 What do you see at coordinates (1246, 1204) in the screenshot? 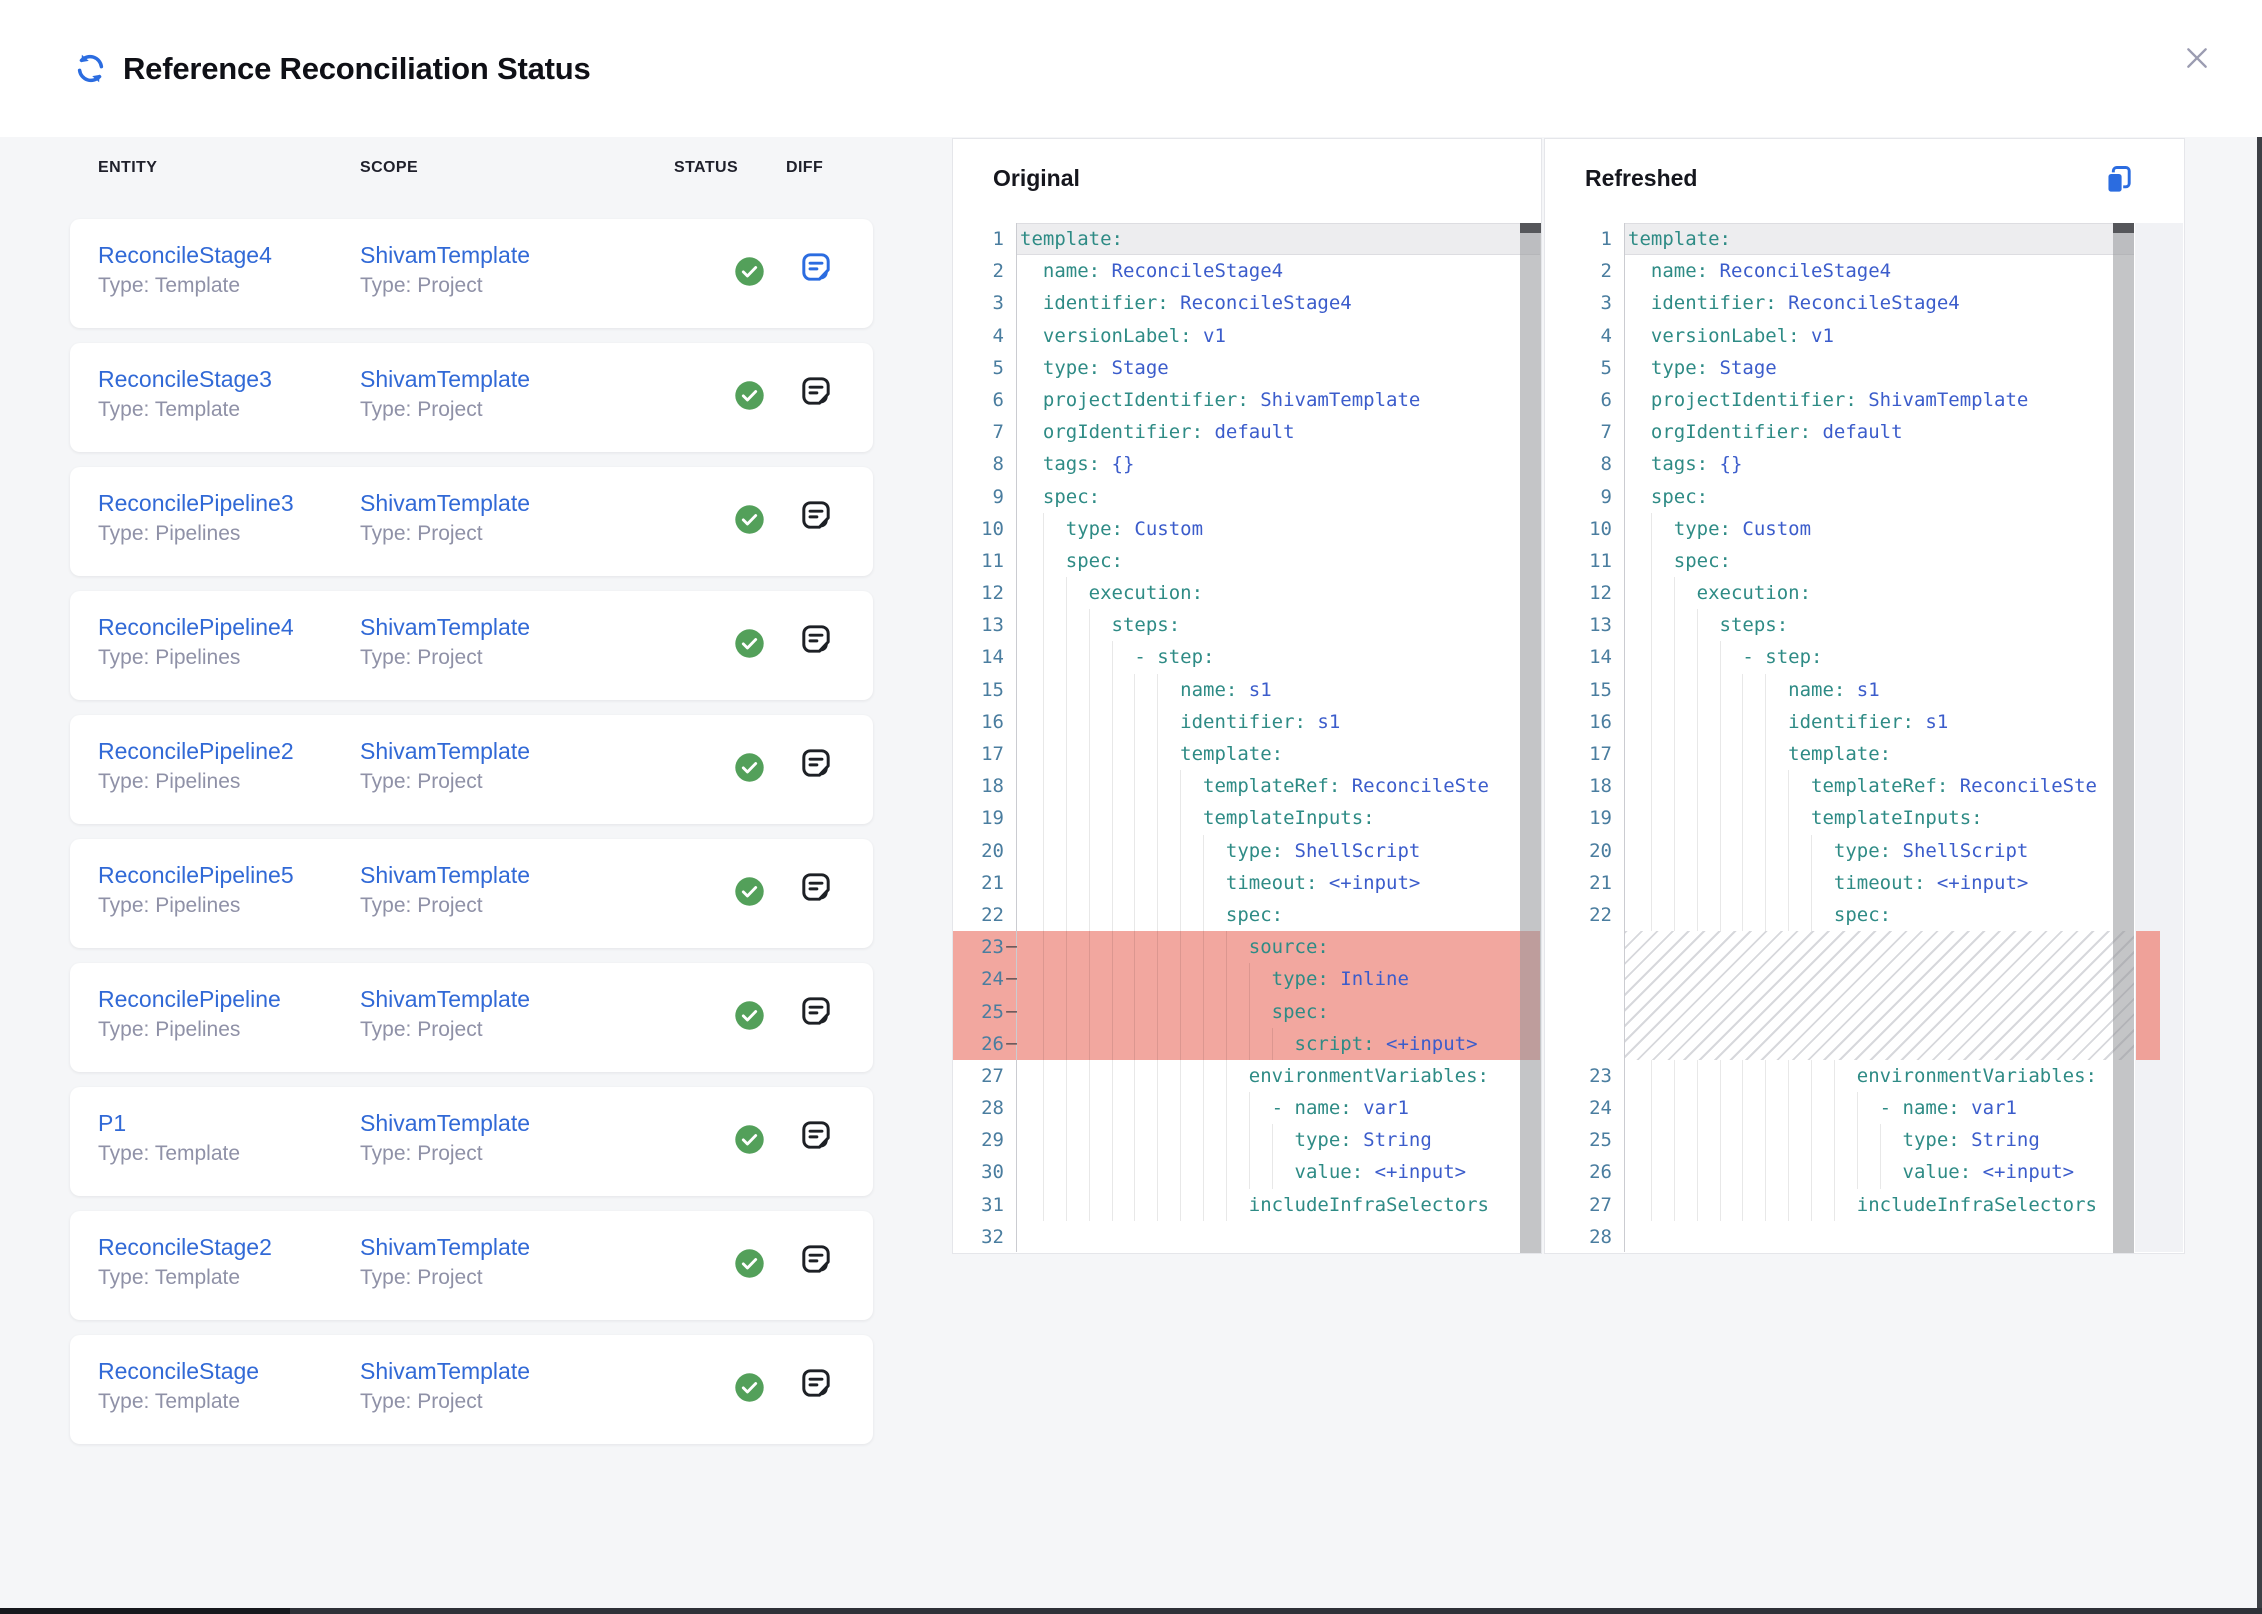
I see `code-line: 31 includeInfraSelectors` at bounding box center [1246, 1204].